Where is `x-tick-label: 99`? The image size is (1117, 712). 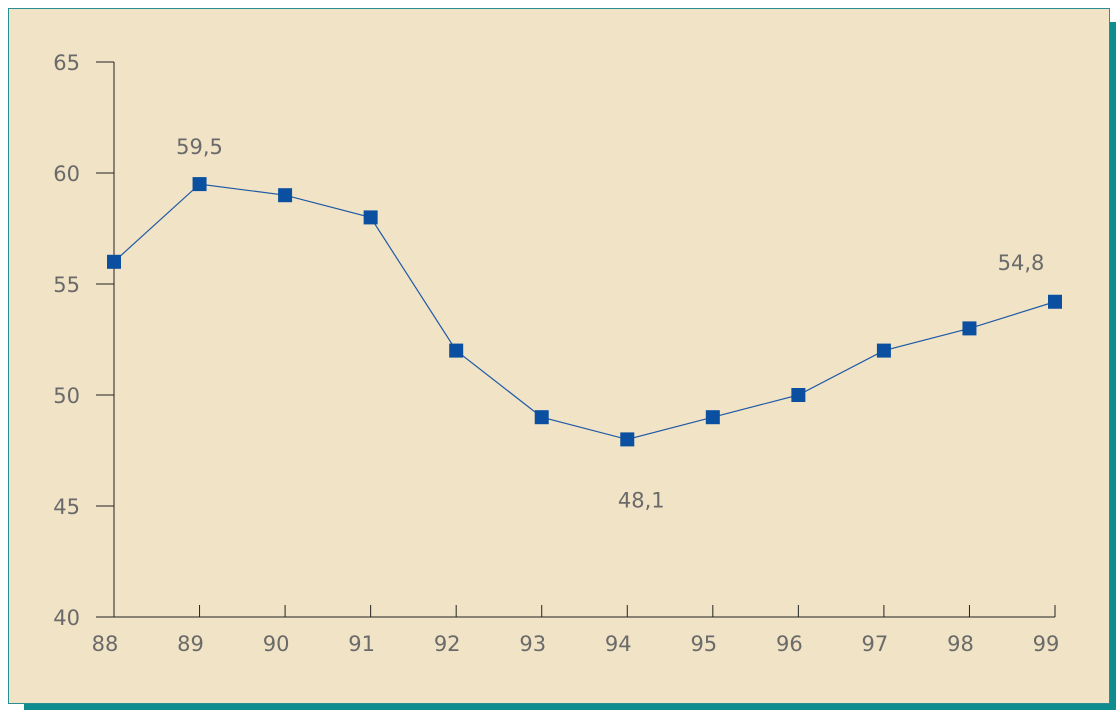 x-tick-label: 99 is located at coordinates (1046, 644).